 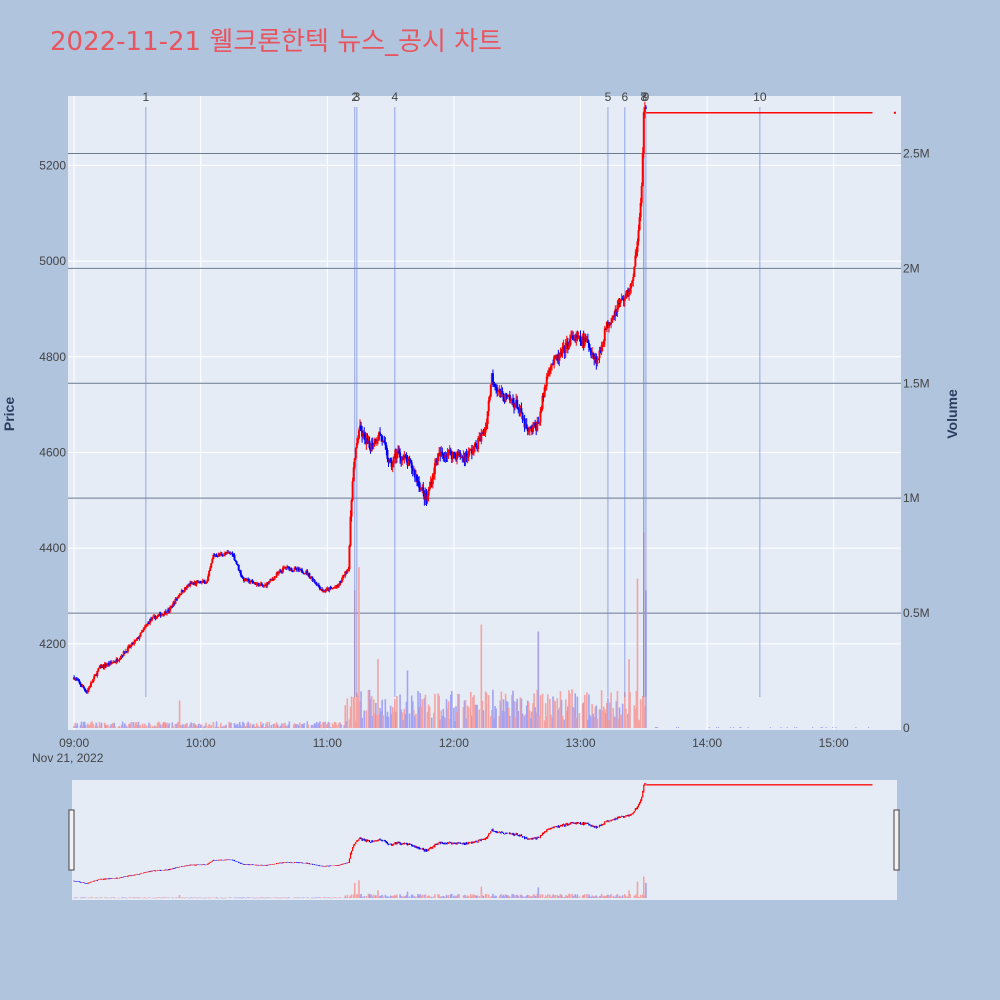 What do you see at coordinates (68, 758) in the screenshot?
I see `date-label: Nov 21, 2022` at bounding box center [68, 758].